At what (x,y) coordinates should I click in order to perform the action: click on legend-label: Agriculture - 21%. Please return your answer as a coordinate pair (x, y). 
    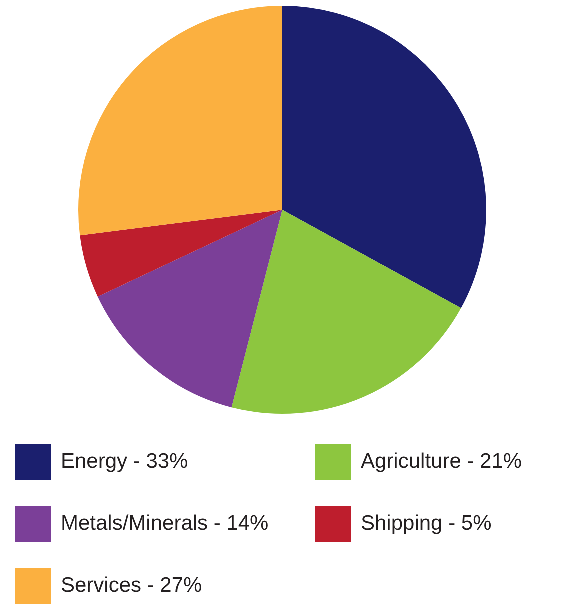
    Looking at the image, I should click on (441, 462).